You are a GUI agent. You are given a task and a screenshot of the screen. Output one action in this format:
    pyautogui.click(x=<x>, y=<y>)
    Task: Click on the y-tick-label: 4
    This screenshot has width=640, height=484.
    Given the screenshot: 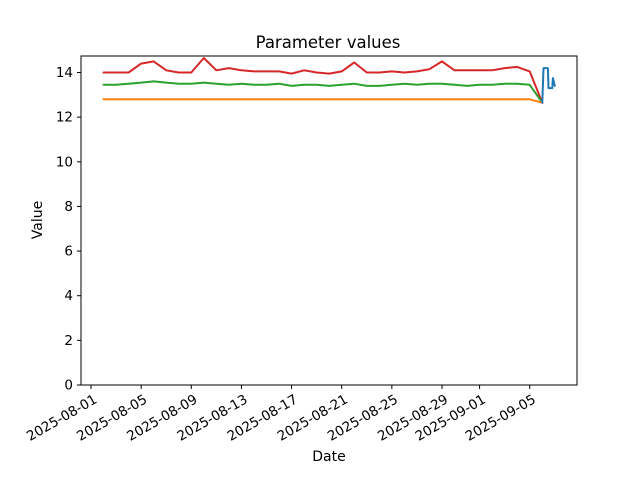 What is the action you would take?
    pyautogui.click(x=68, y=296)
    